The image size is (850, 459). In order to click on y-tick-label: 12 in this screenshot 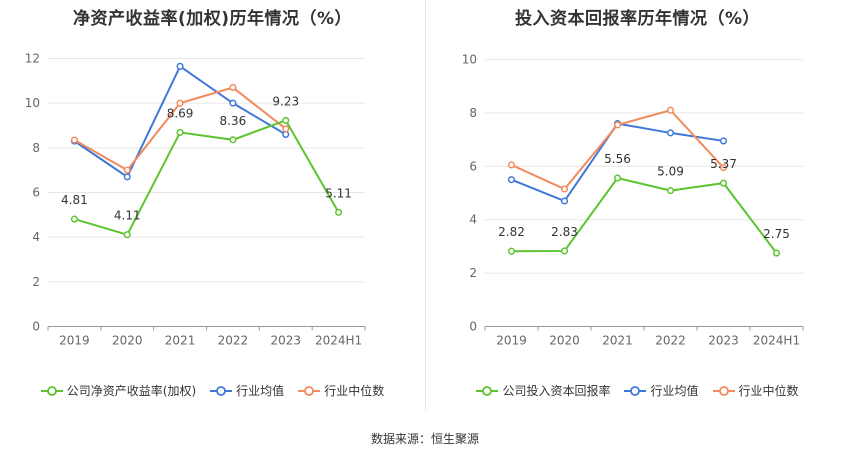, I will do `click(32, 59)`.